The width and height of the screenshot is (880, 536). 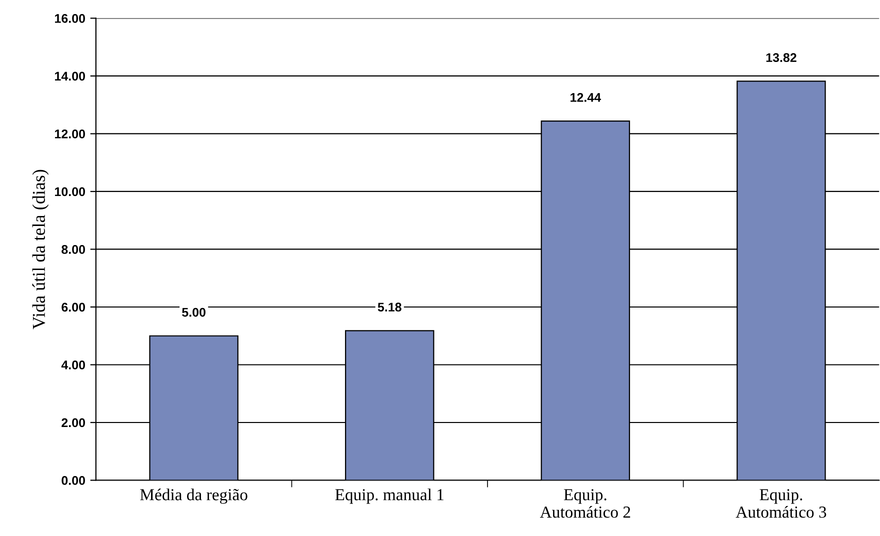 What do you see at coordinates (70, 18) in the screenshot?
I see `y-tick-label: 16.00` at bounding box center [70, 18].